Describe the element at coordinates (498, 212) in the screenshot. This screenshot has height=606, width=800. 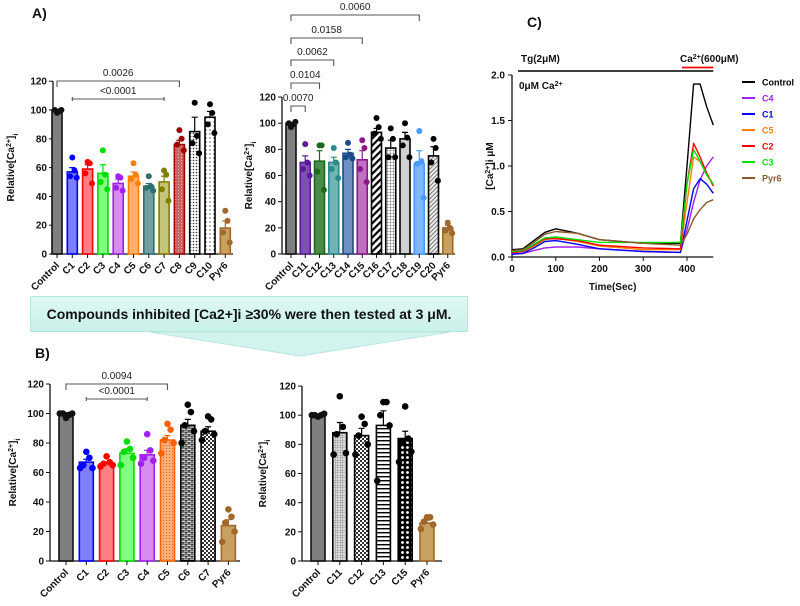
I see `y-tick-label: 0.5` at that location.